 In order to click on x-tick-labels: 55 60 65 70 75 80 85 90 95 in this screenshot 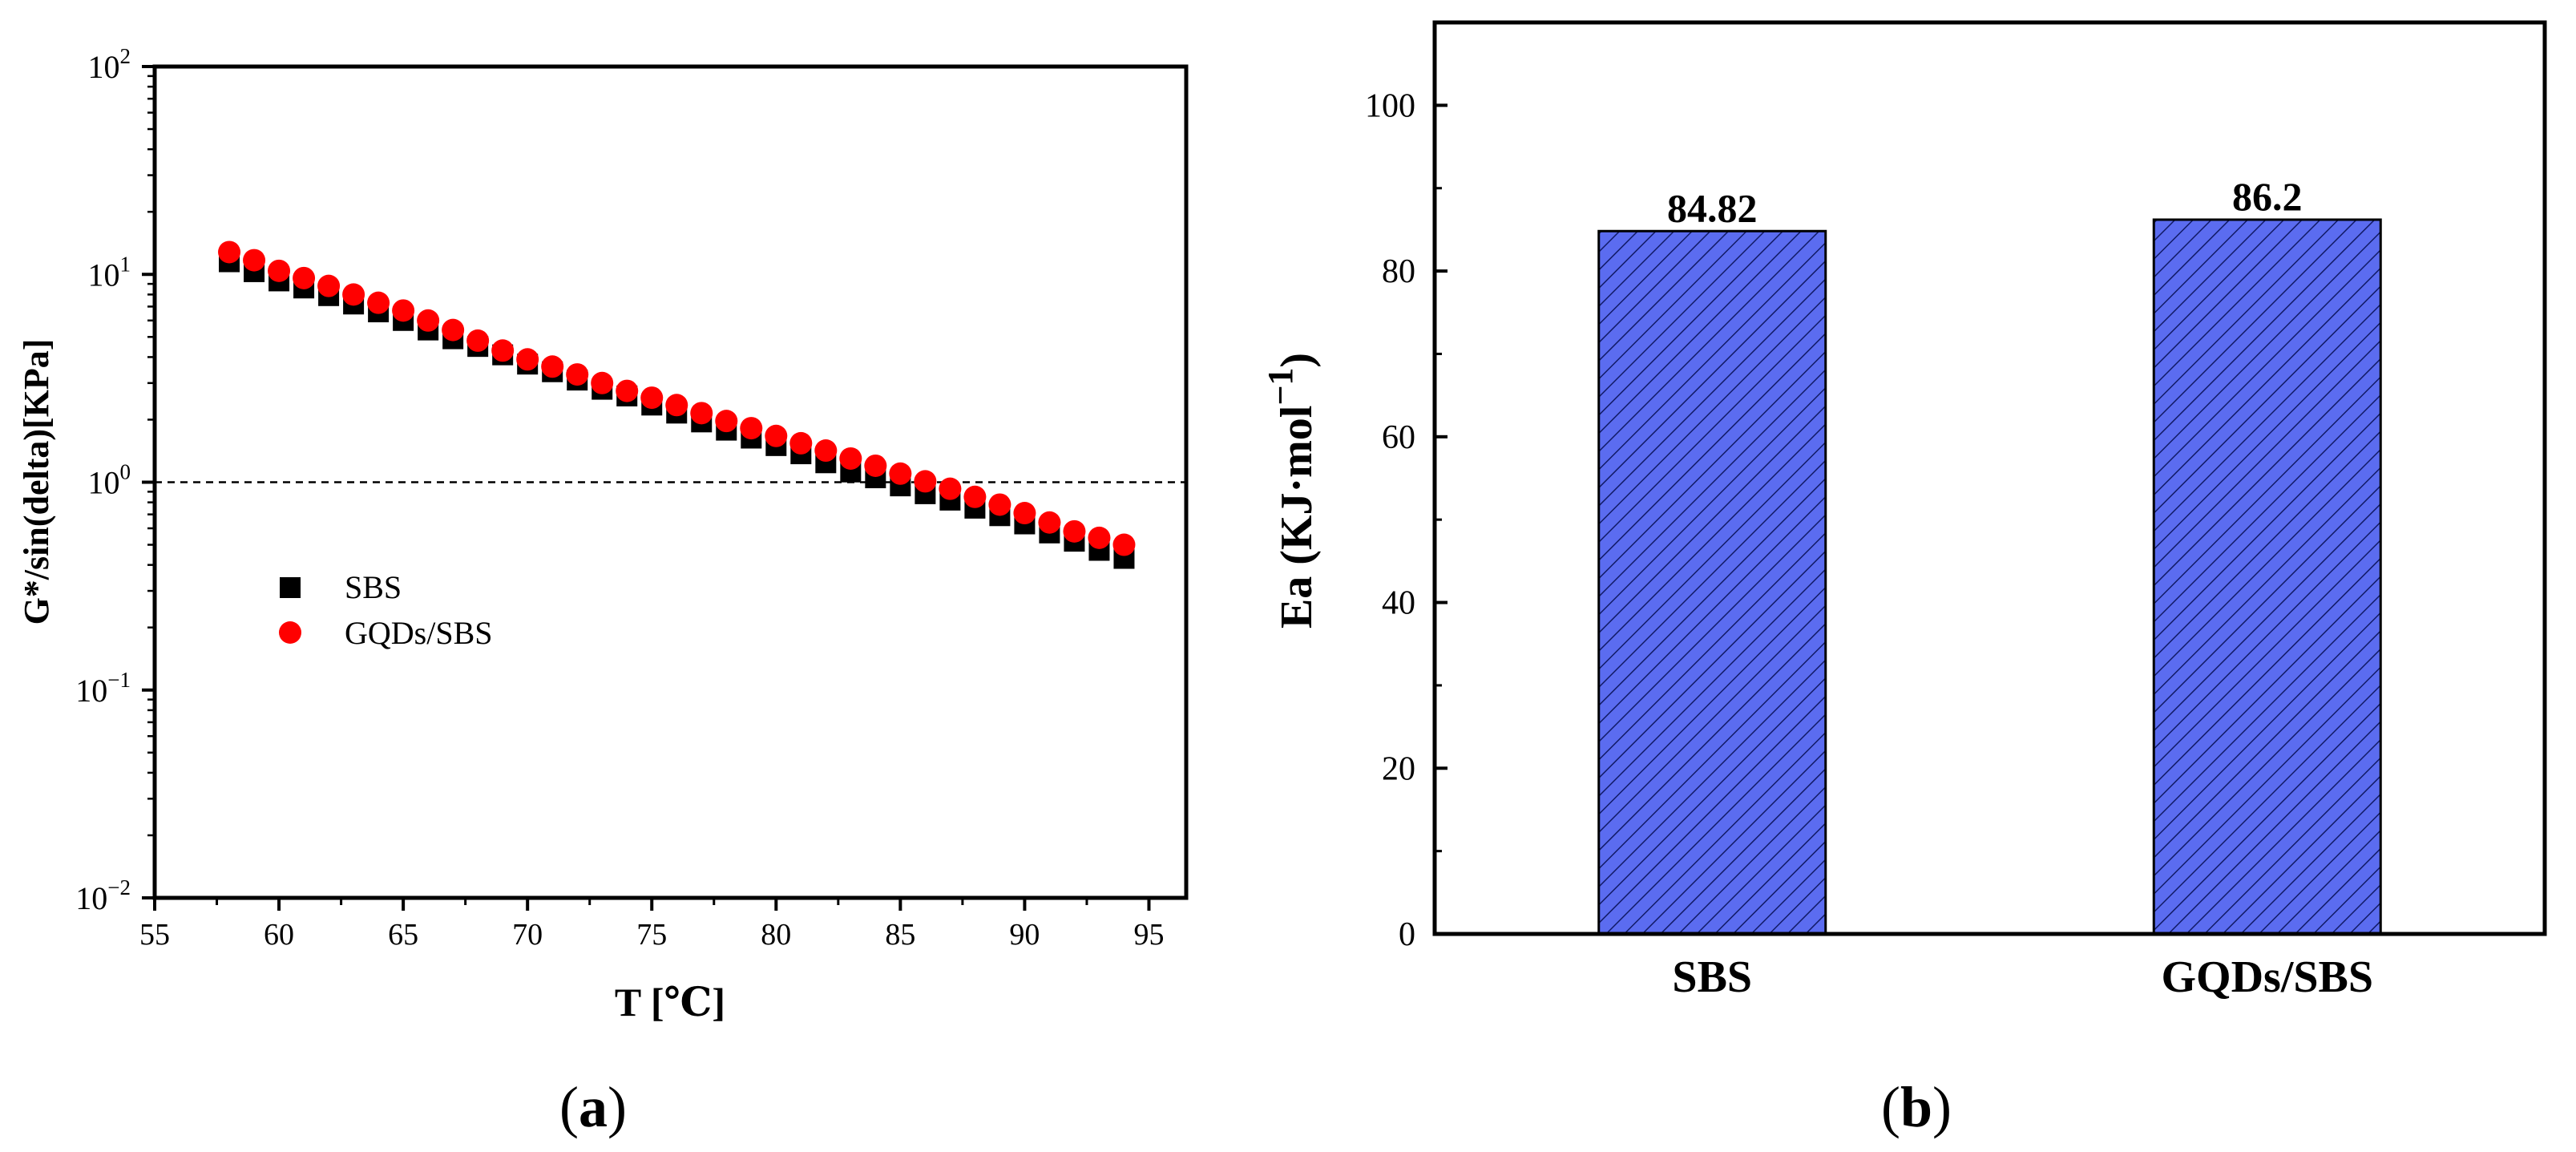, I will do `click(651, 935)`.